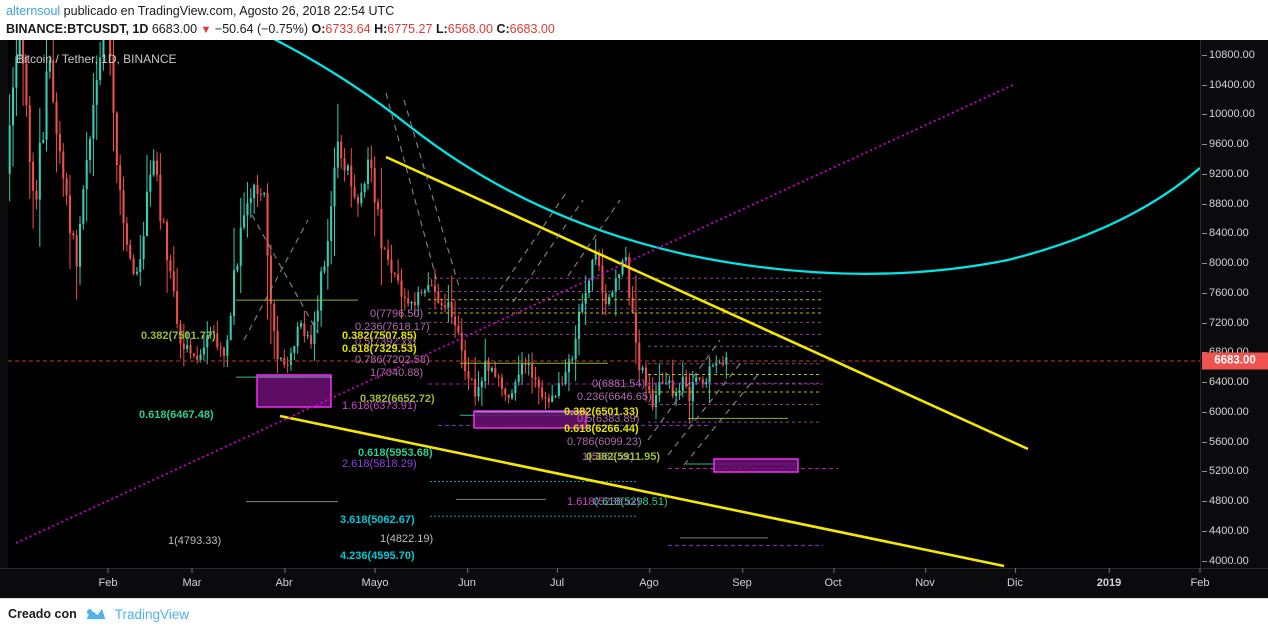 This screenshot has width=1268, height=632. What do you see at coordinates (318, 29) in the screenshot?
I see `open-label: O:` at bounding box center [318, 29].